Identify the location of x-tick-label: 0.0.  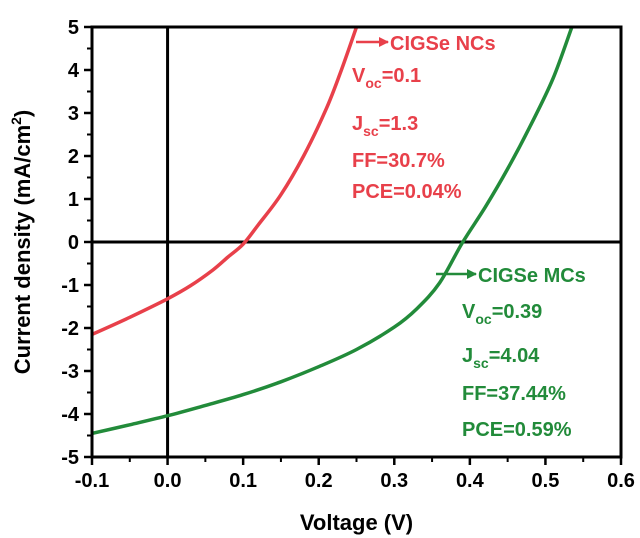
(168, 481).